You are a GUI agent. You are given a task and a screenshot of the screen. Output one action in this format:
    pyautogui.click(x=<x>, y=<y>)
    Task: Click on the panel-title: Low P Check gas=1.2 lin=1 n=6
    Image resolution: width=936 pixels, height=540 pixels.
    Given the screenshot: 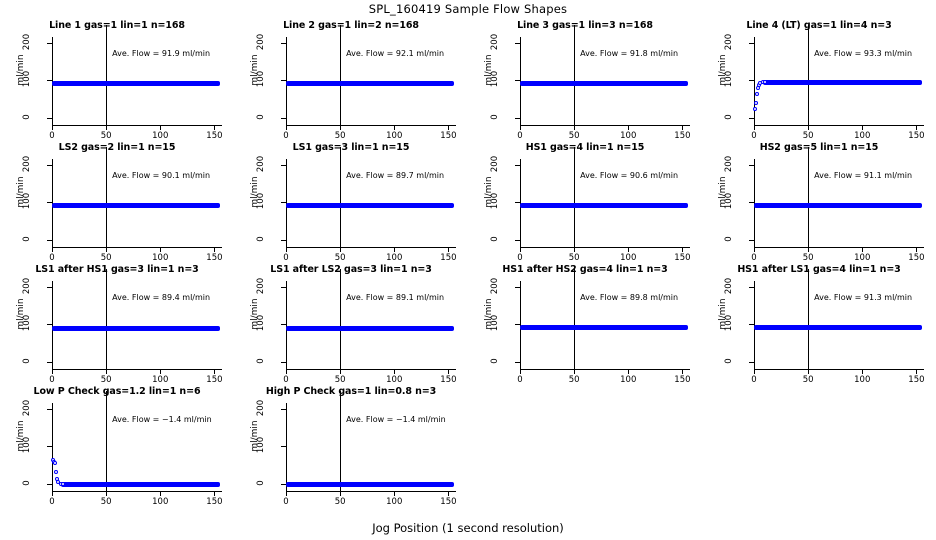 What is the action you would take?
    pyautogui.click(x=117, y=391)
    